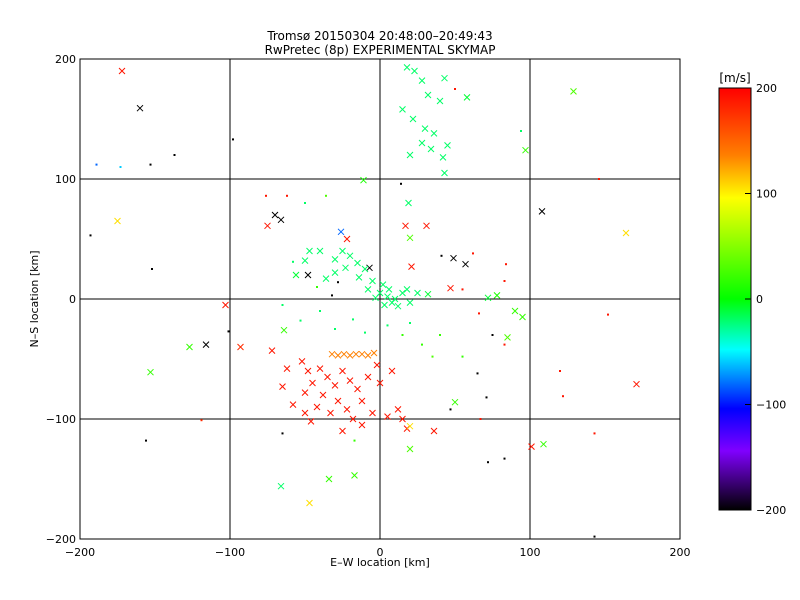 The height and width of the screenshot is (600, 800). What do you see at coordinates (65, 59) in the screenshot?
I see `y-tick-label: 200` at bounding box center [65, 59].